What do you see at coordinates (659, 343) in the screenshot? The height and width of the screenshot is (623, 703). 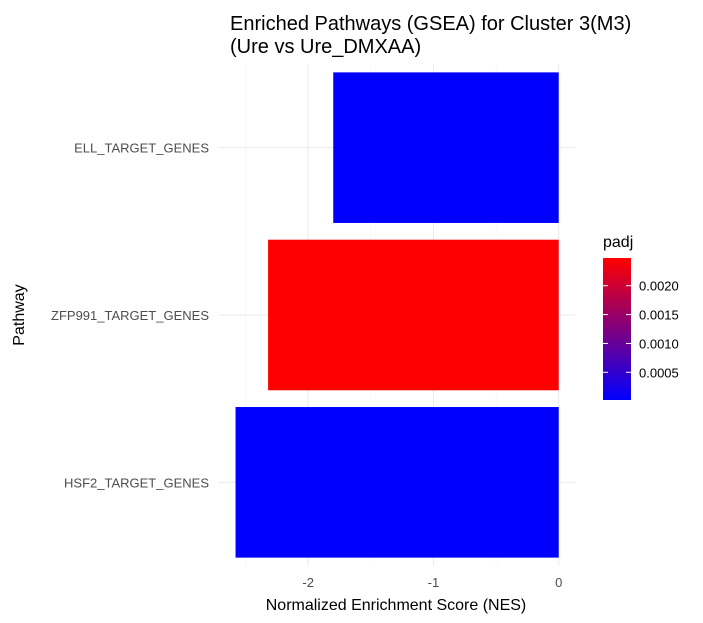 I see `legend-tick-label: 0.0010` at bounding box center [659, 343].